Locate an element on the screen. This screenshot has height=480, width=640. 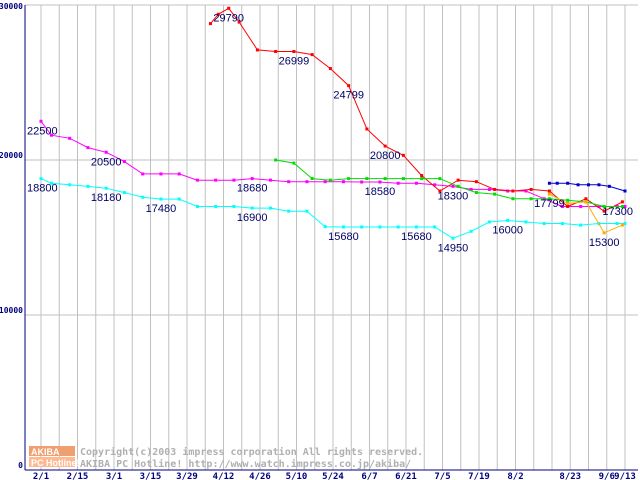
y-tick-labels: 30000 20000 10000 0 is located at coordinates (11, 236).